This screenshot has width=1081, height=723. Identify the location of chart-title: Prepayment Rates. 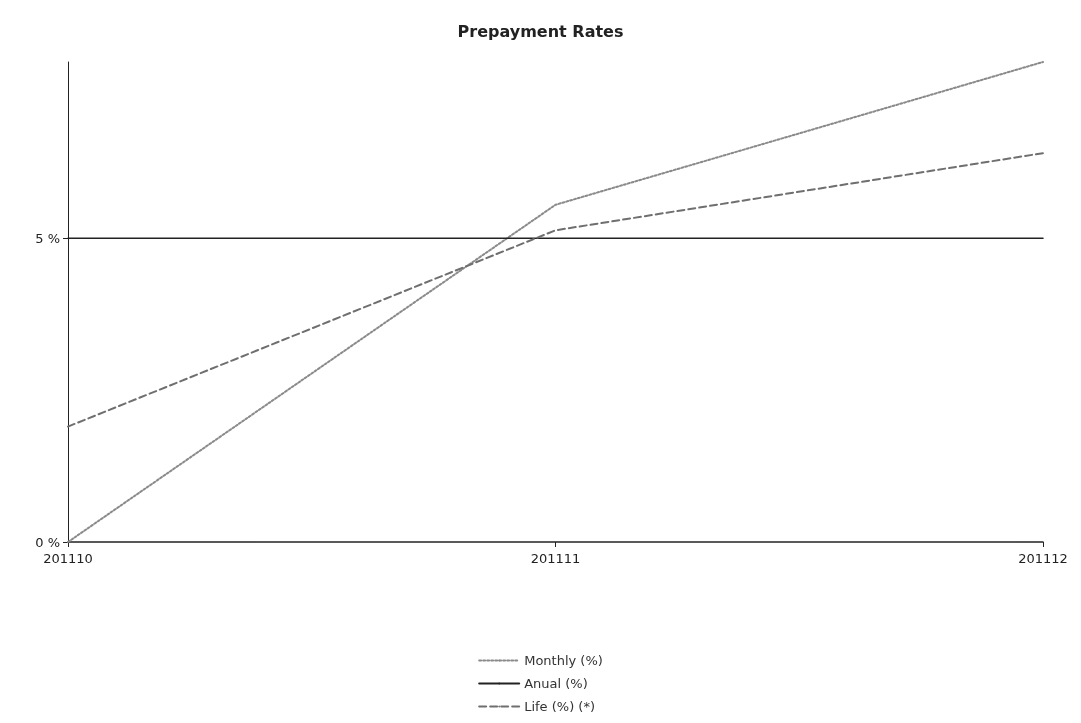
(540, 31).